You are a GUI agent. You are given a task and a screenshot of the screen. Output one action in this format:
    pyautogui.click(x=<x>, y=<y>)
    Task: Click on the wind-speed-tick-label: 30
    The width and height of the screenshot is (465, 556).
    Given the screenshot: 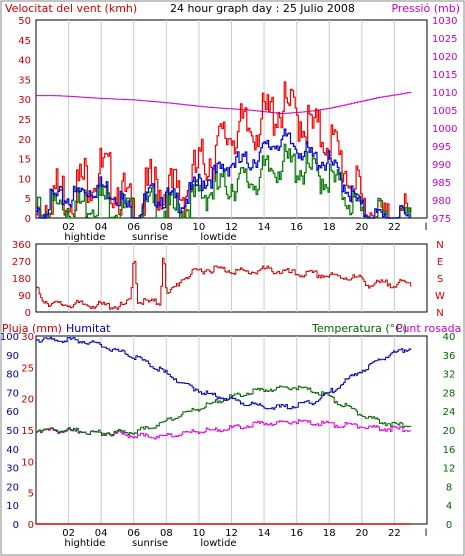 What is the action you would take?
    pyautogui.click(x=24, y=100)
    